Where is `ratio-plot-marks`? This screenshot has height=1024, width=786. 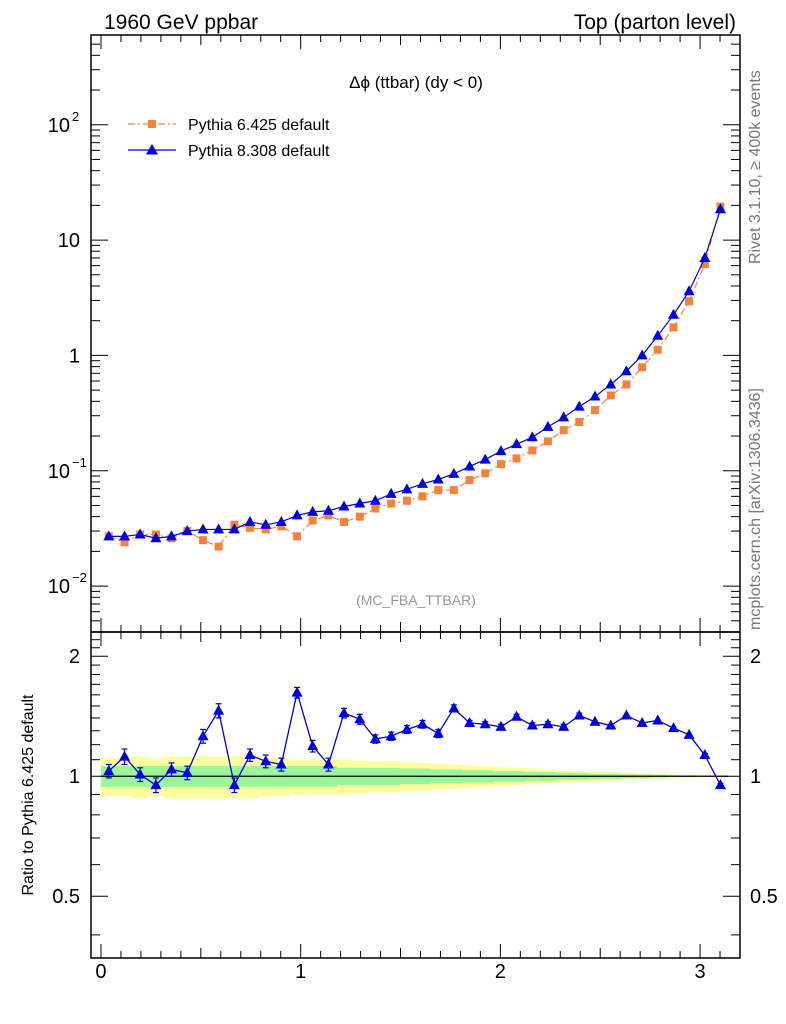
ratio-plot-marks is located at coordinates (414, 742).